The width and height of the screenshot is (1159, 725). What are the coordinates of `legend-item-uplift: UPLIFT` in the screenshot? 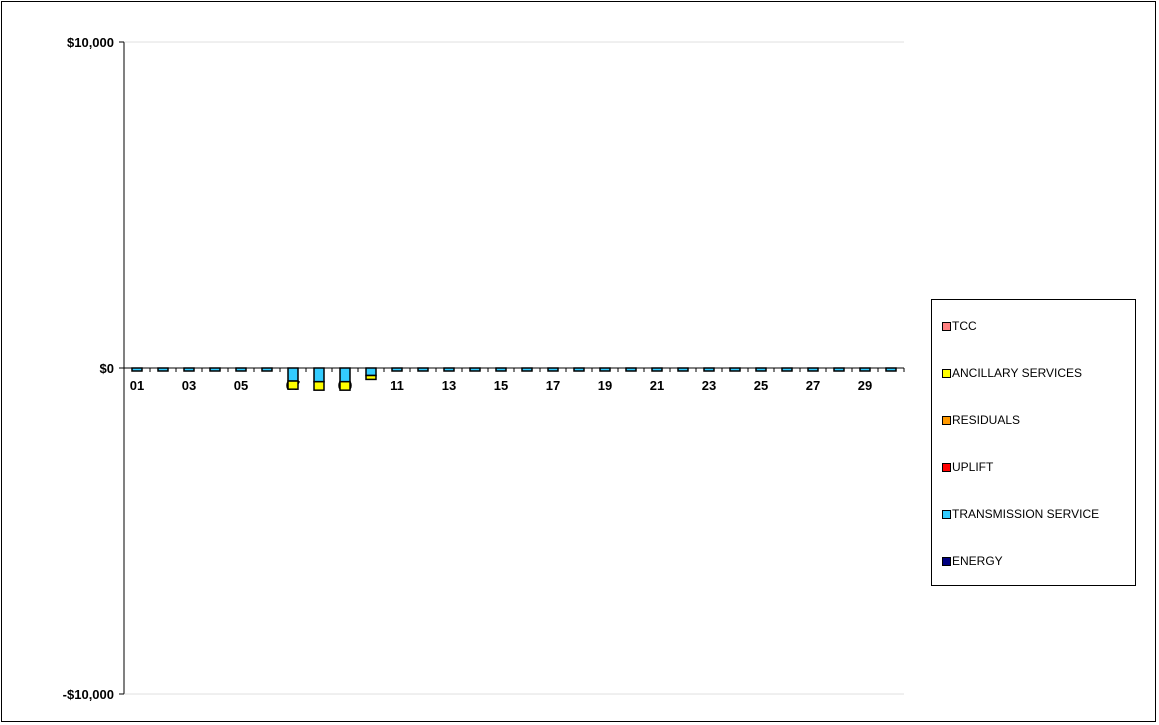 It's located at (967, 467).